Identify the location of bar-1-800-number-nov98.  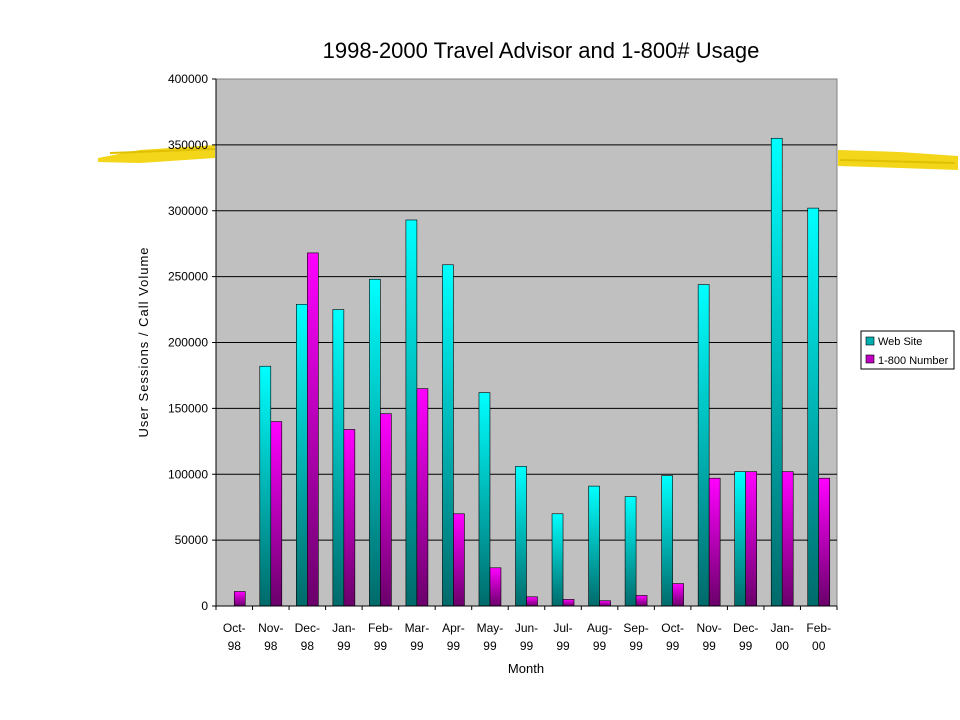
(276, 514).